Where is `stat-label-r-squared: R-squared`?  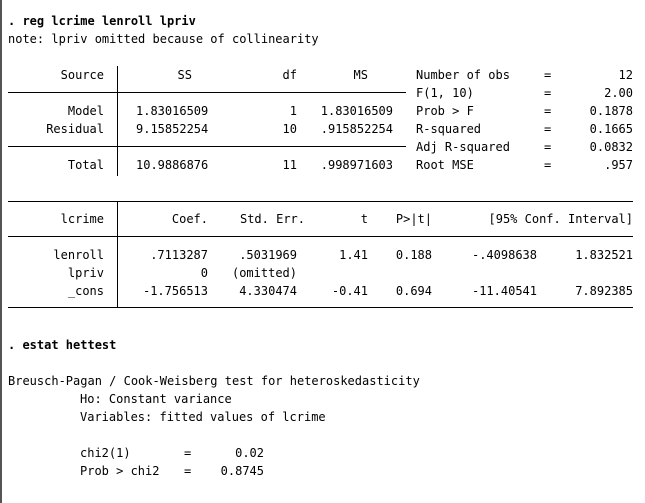
stat-label-r-squared: R-squared is located at coordinates (449, 129).